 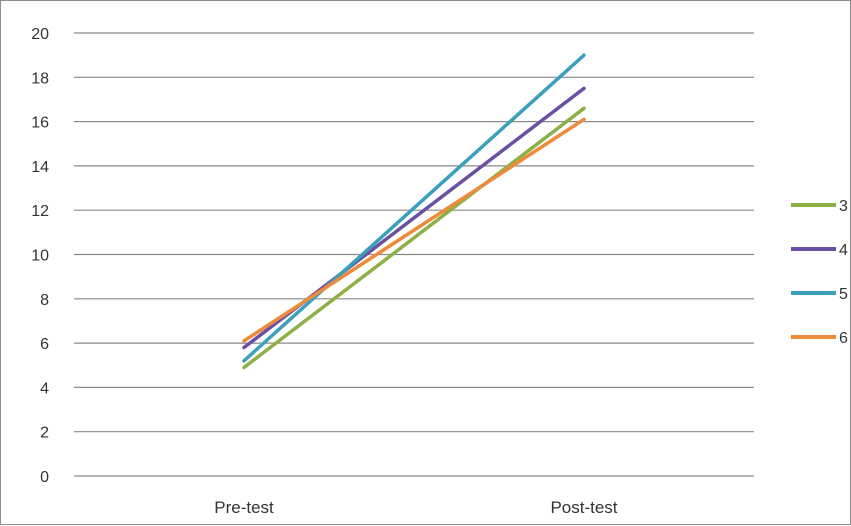 I want to click on x-category-label: Pre-test, so click(x=244, y=507).